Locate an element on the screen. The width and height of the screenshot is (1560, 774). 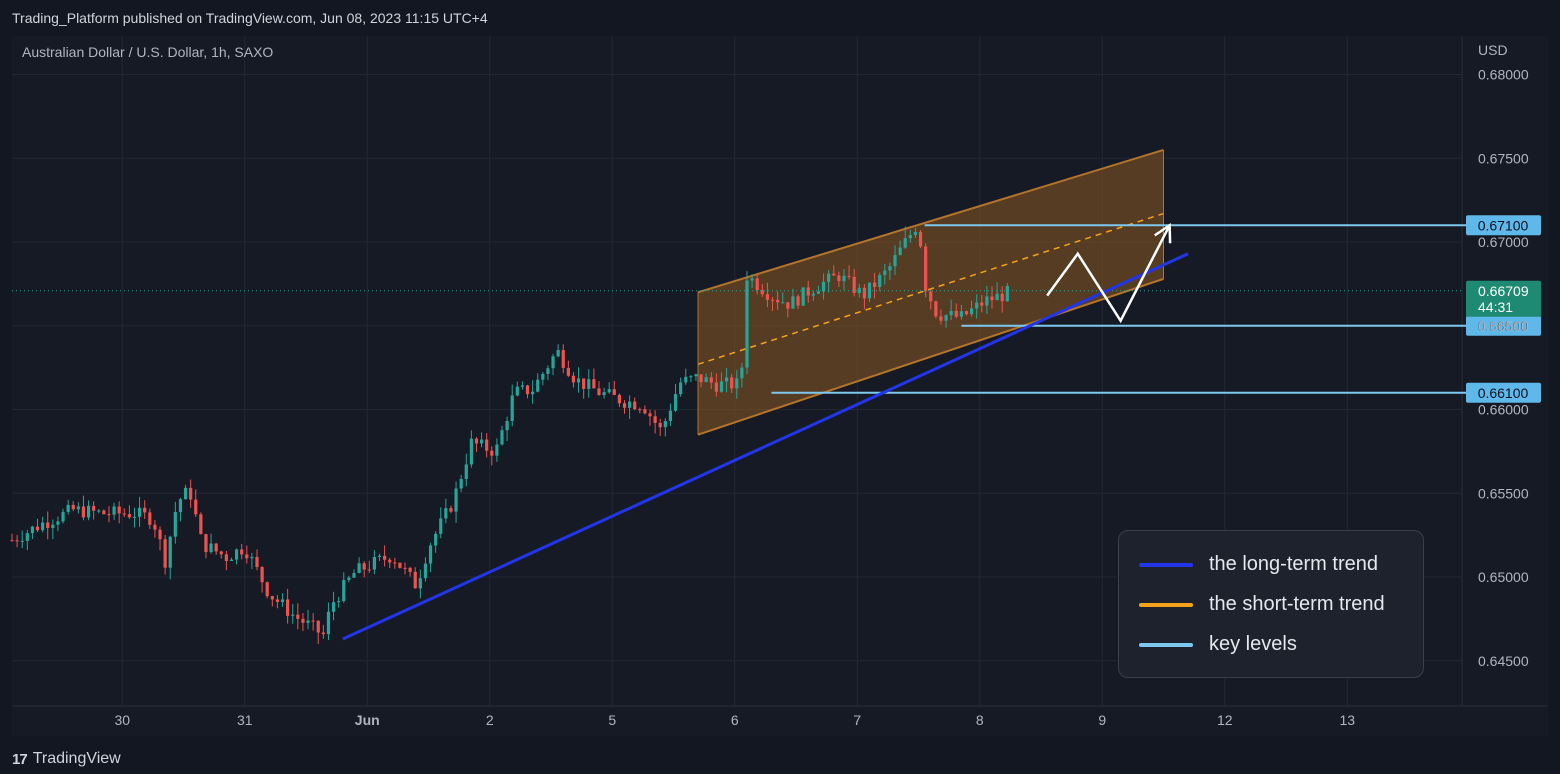
y-tick-label: 0.67000 is located at coordinates (1503, 242).